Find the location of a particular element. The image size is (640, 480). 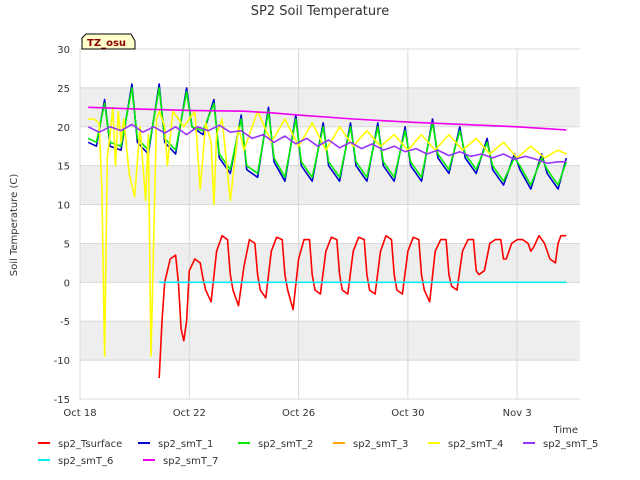

legend-item-sp2-smt-2: sp2_smT_2 is located at coordinates (275, 444).